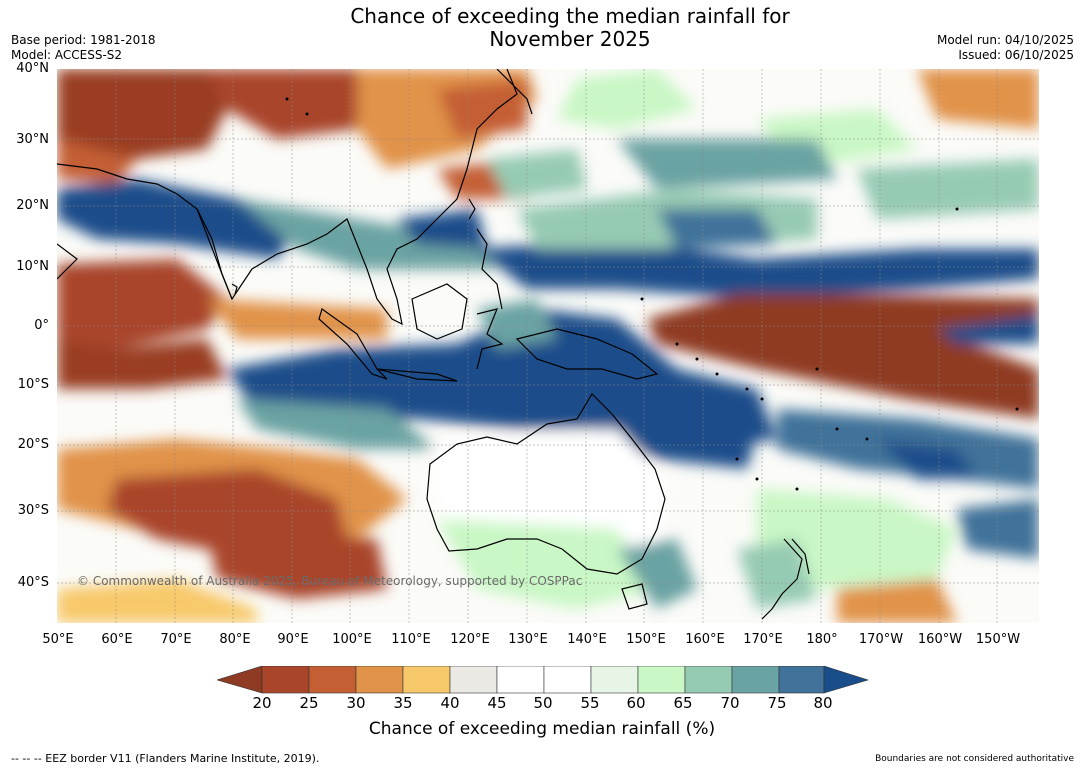 The image size is (1085, 770). What do you see at coordinates (117, 639) in the screenshot?
I see `lon-label: 60°E` at bounding box center [117, 639].